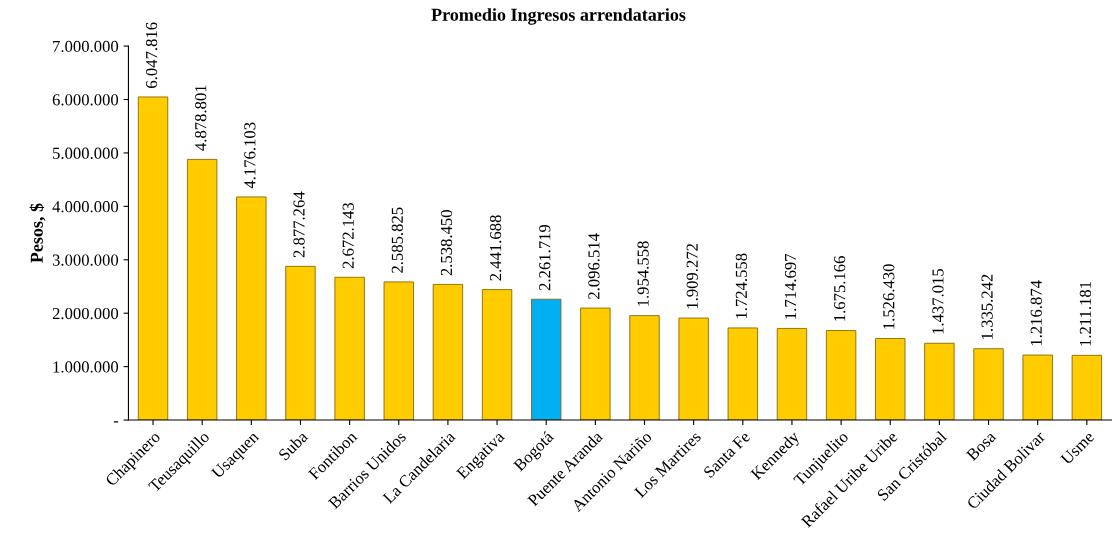  I want to click on data-label: 6.047.816, so click(151, 55).